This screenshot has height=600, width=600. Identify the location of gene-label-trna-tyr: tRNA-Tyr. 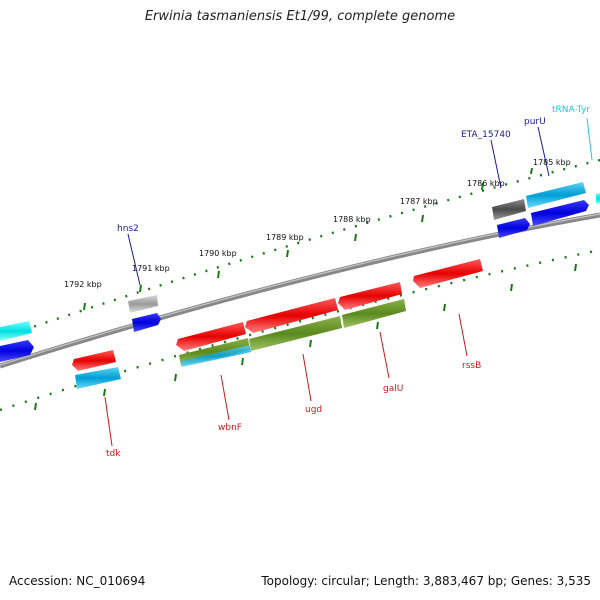
(571, 110).